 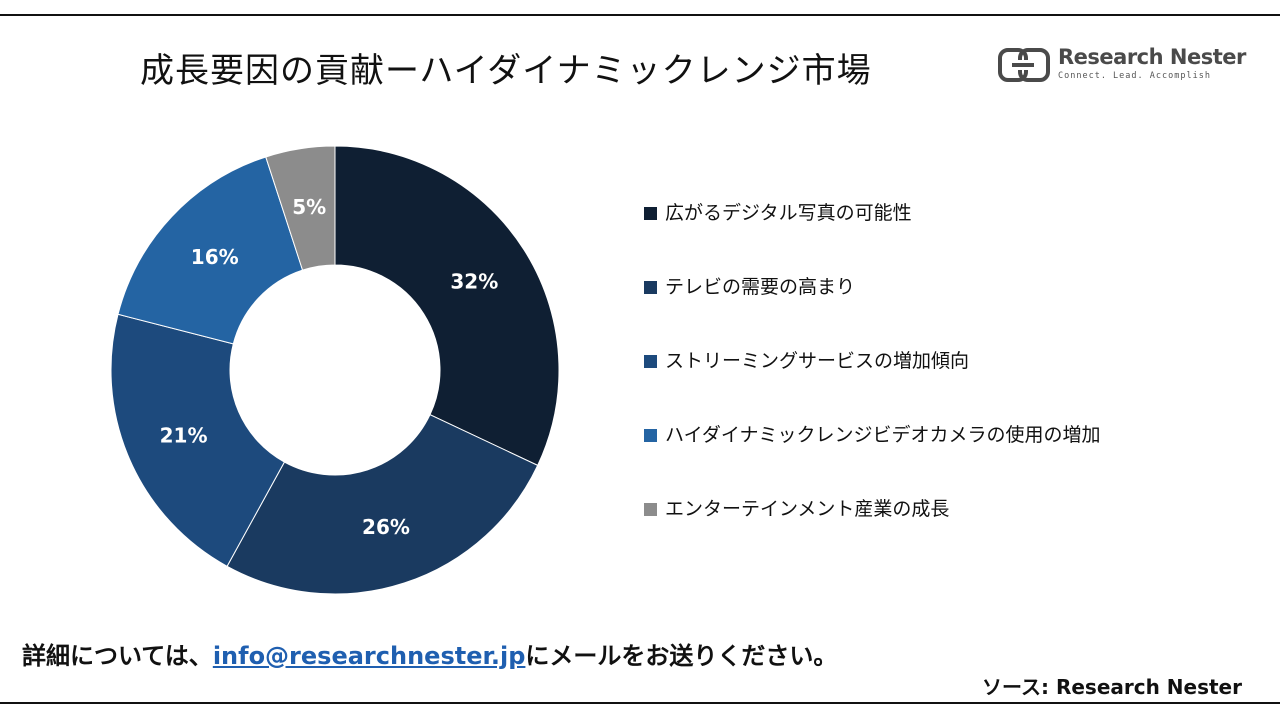 What do you see at coordinates (1134, 76) in the screenshot?
I see `logo-tagline: Connect. Lead. Accomplish` at bounding box center [1134, 76].